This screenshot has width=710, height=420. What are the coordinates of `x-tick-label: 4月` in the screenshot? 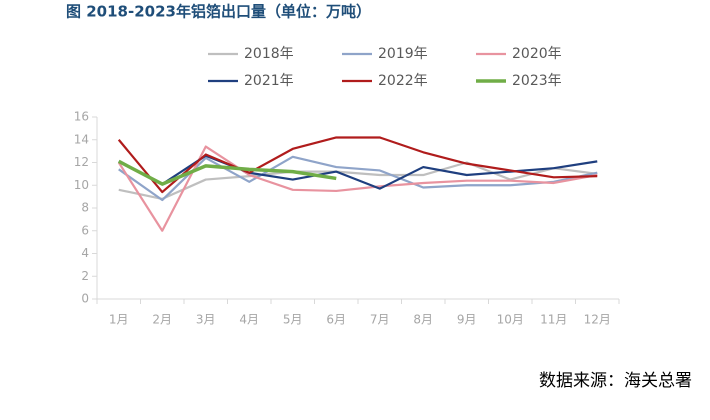 It's located at (249, 320).